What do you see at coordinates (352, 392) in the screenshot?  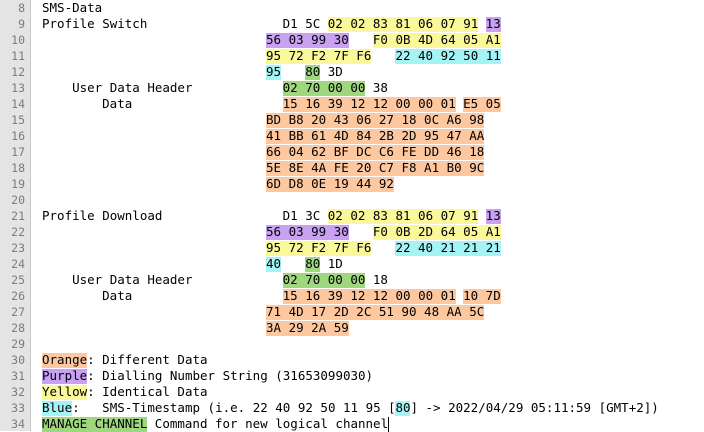 I see `editor-line: 32 Yellow: Identical Data` at bounding box center [352, 392].